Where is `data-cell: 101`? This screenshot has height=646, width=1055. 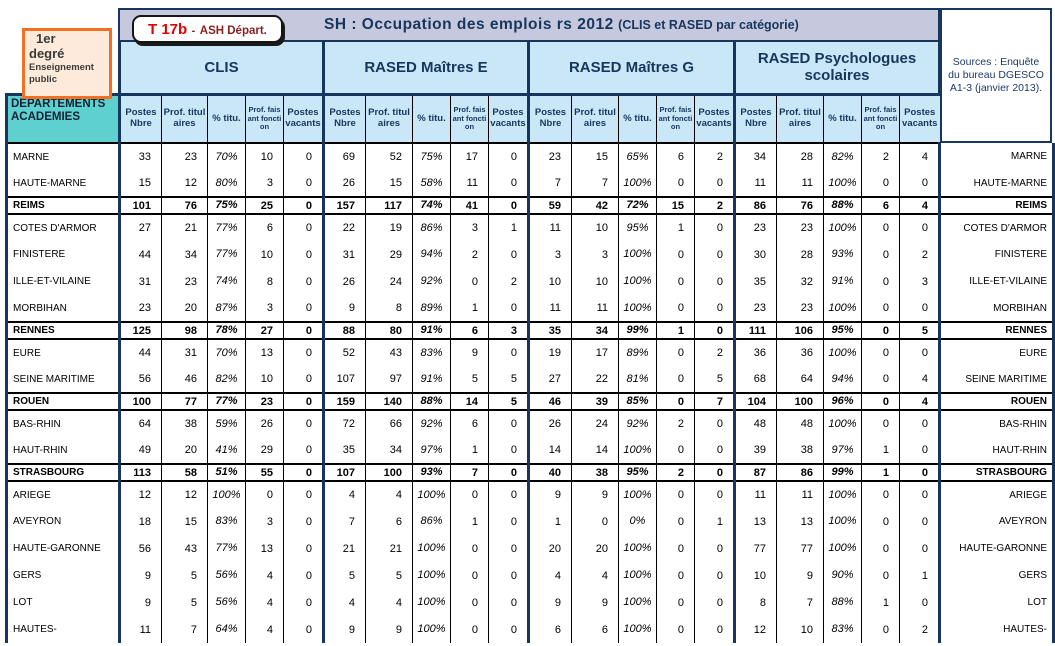
data-cell: 101 is located at coordinates (140, 205).